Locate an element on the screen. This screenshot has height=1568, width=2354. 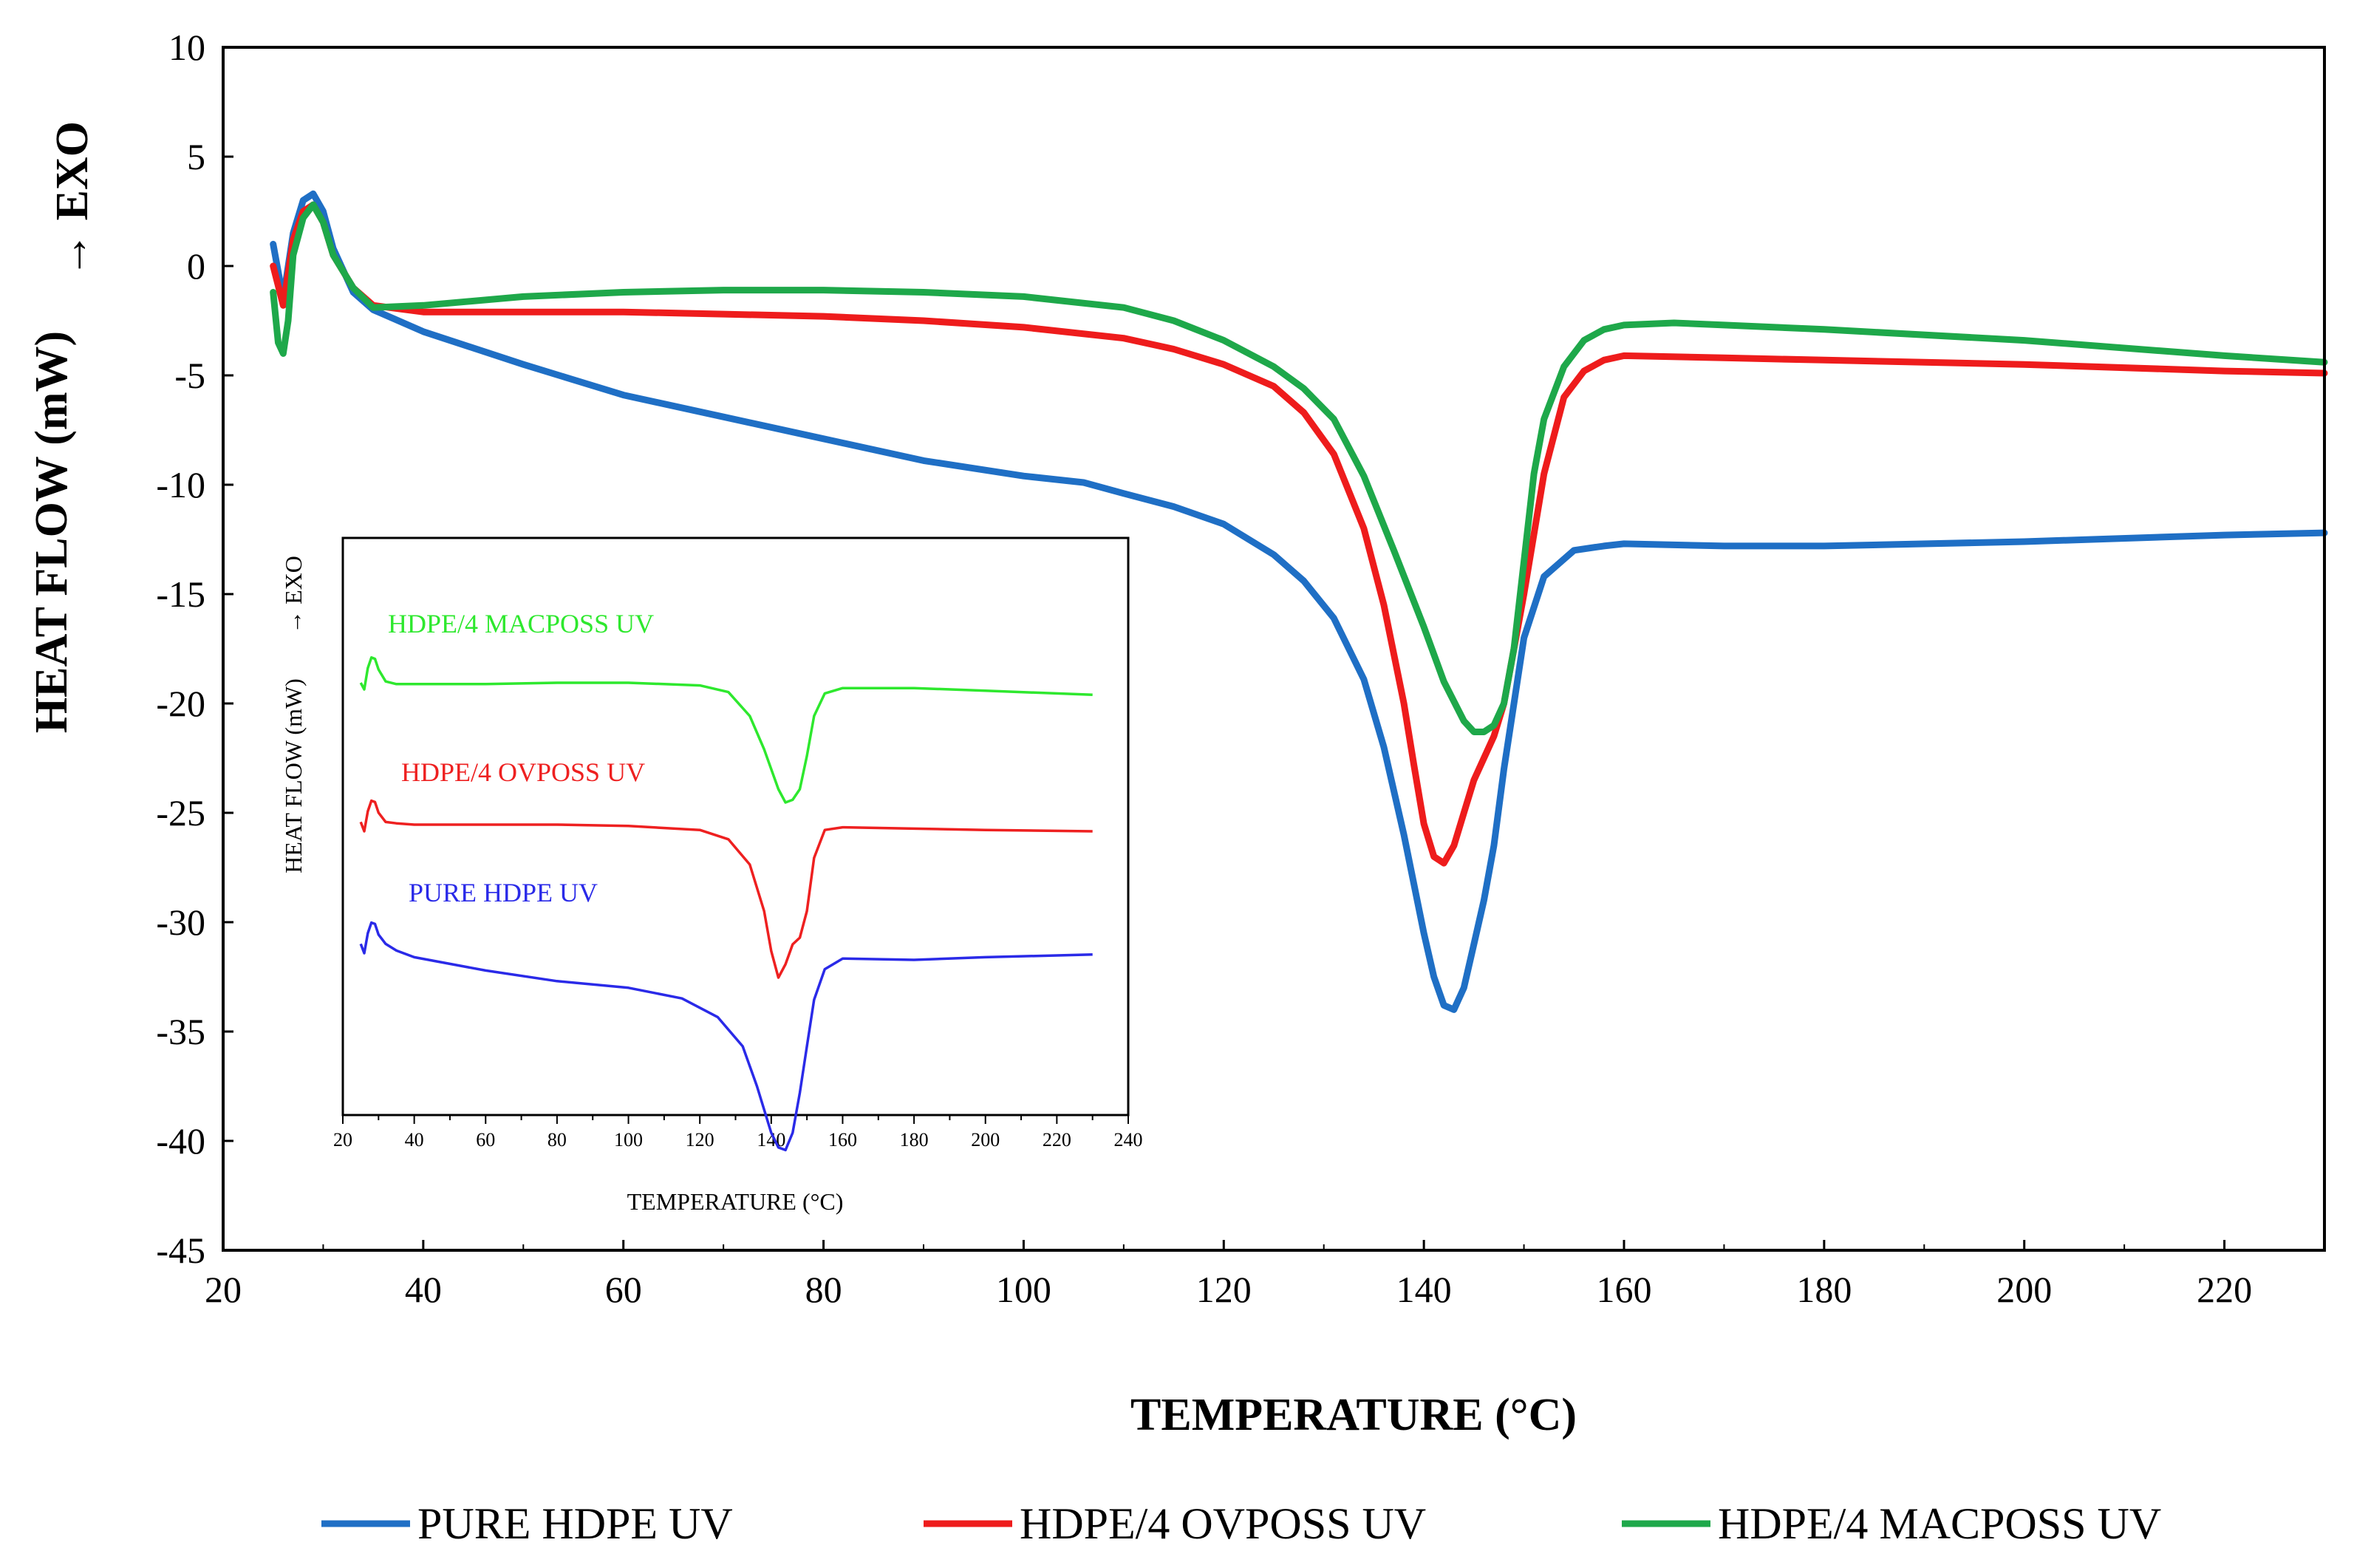
y-tick-label: -40 is located at coordinates (180, 1141).